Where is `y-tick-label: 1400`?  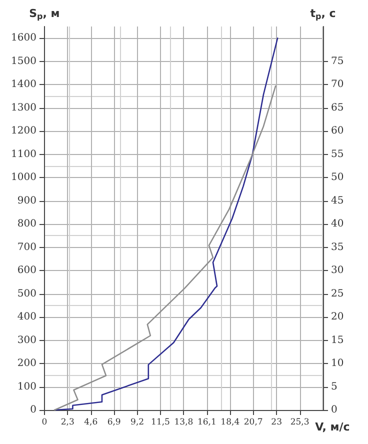
y-tick-label: 1400 is located at coordinates (23, 84).